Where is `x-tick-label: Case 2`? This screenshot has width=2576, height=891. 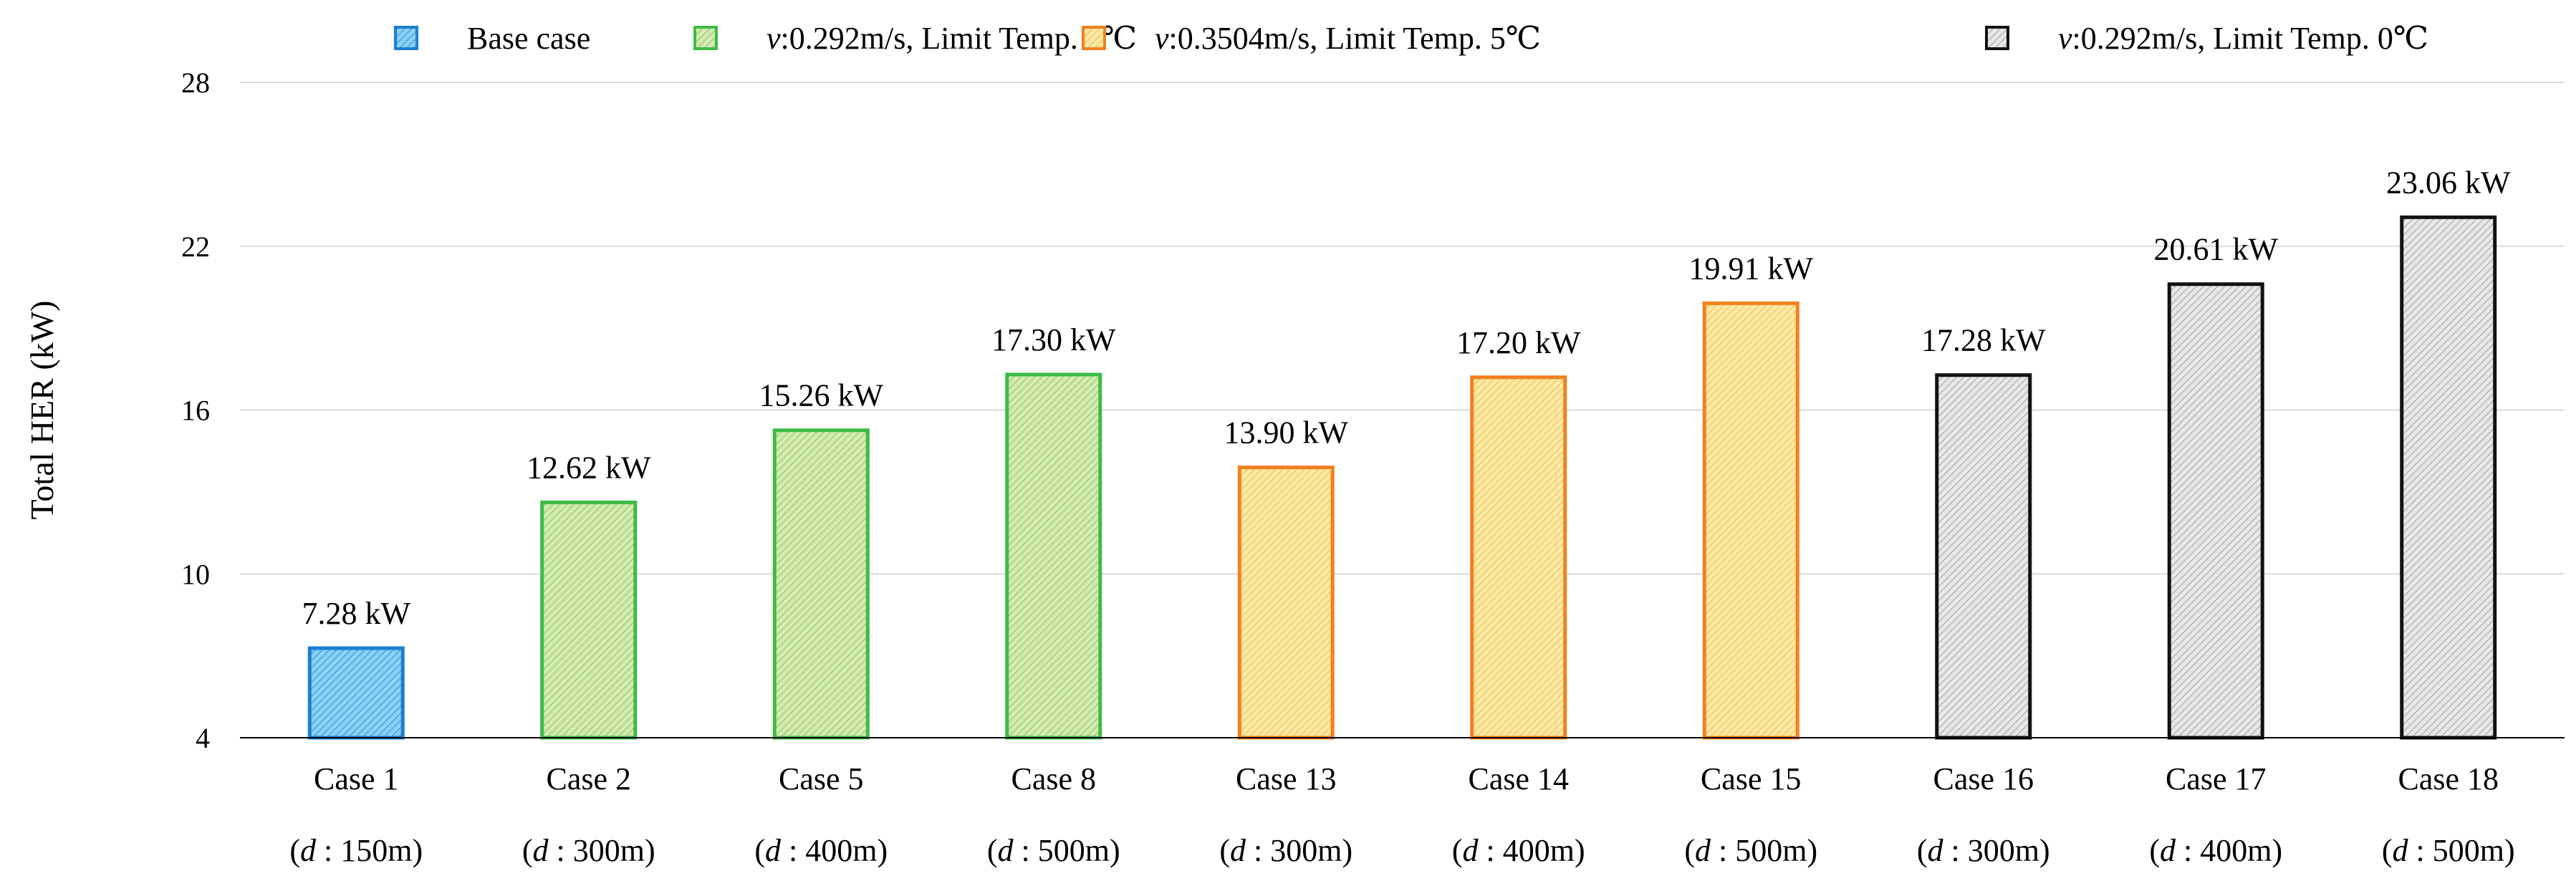
x-tick-label: Case 2 is located at coordinates (588, 779).